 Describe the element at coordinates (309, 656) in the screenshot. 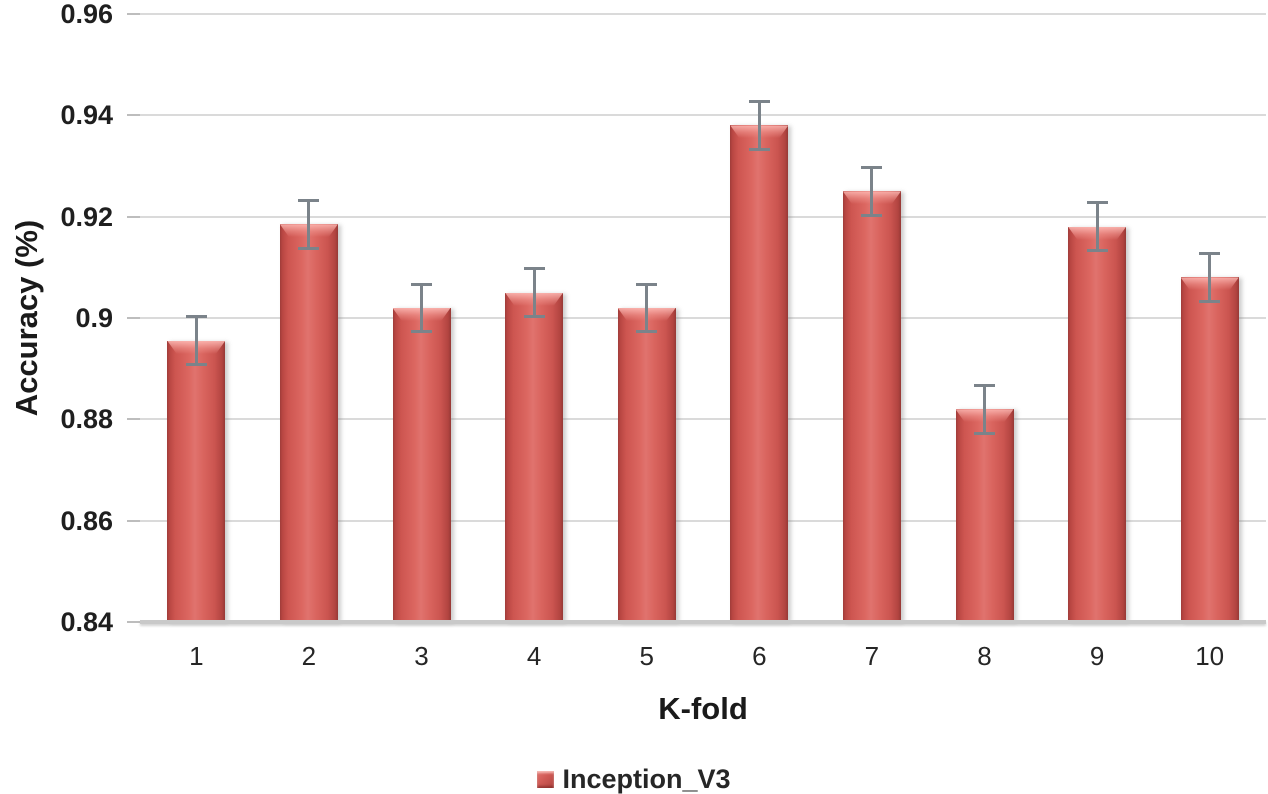

I see `x-tick-label: 2` at that location.